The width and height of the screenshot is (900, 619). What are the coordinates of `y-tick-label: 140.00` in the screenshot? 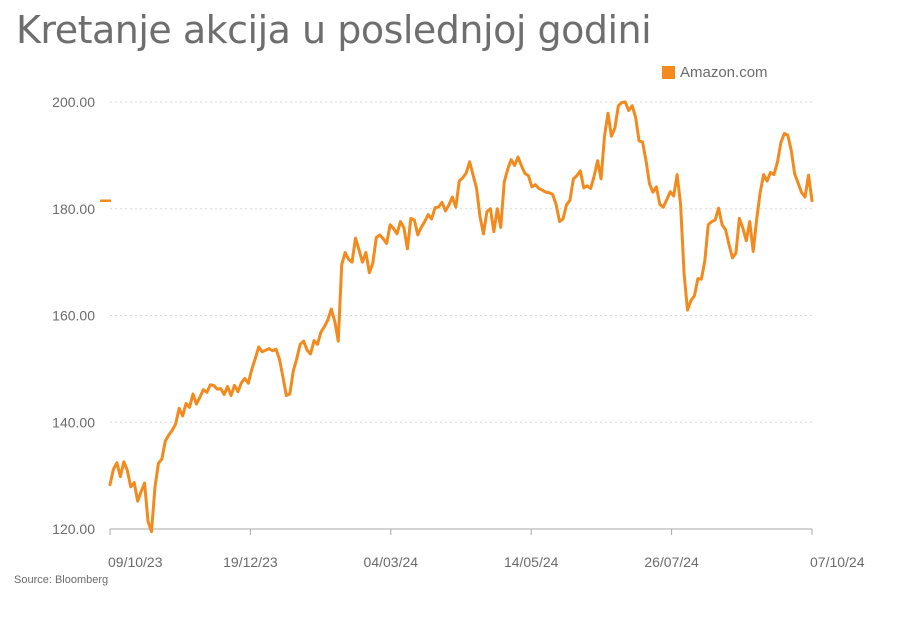 It's located at (73, 422).